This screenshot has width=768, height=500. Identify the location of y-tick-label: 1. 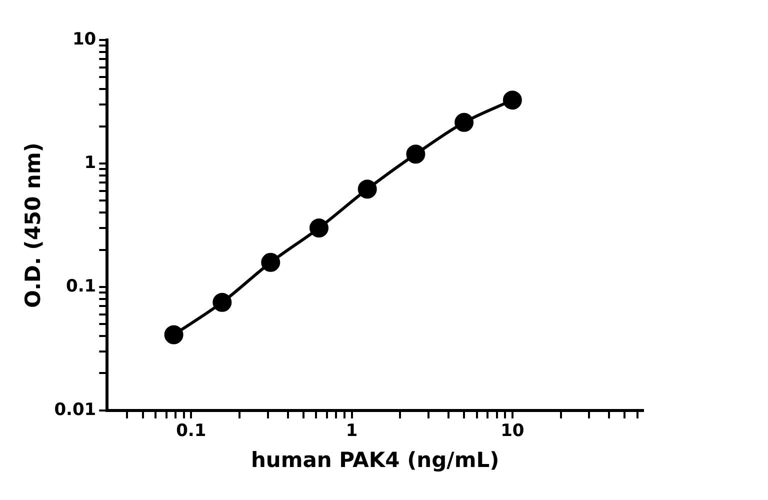
(90, 162).